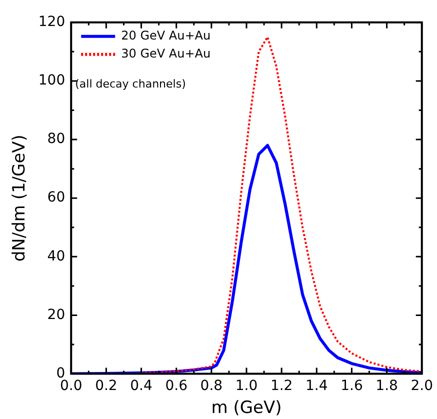 The height and width of the screenshot is (419, 437). I want to click on y-tick-label: 20, so click(56, 314).